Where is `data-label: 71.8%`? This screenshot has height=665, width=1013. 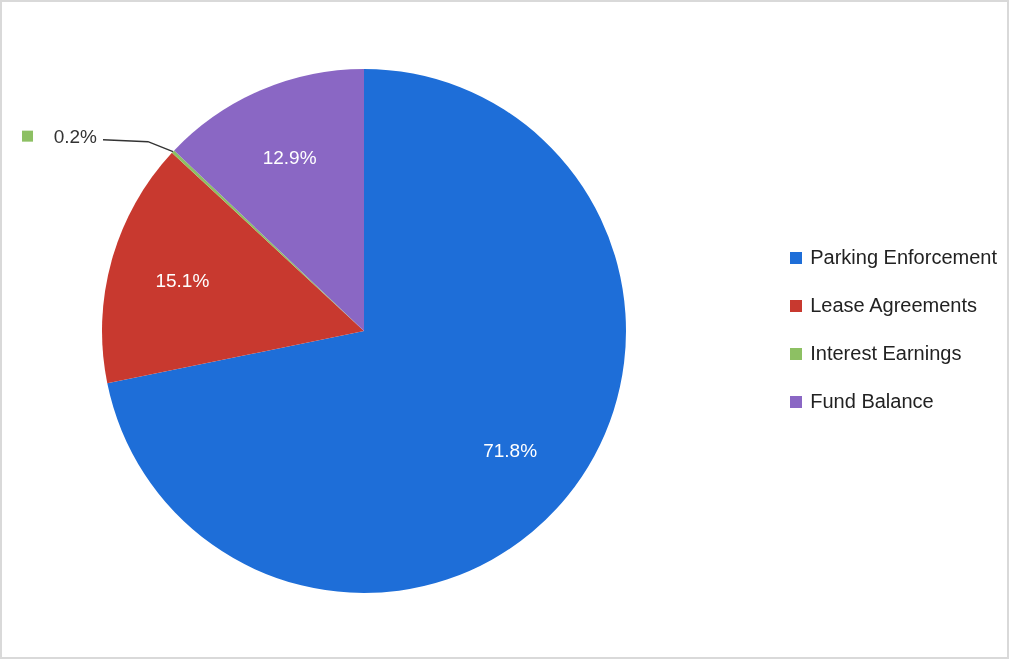
data-label: 71.8% is located at coordinates (510, 450).